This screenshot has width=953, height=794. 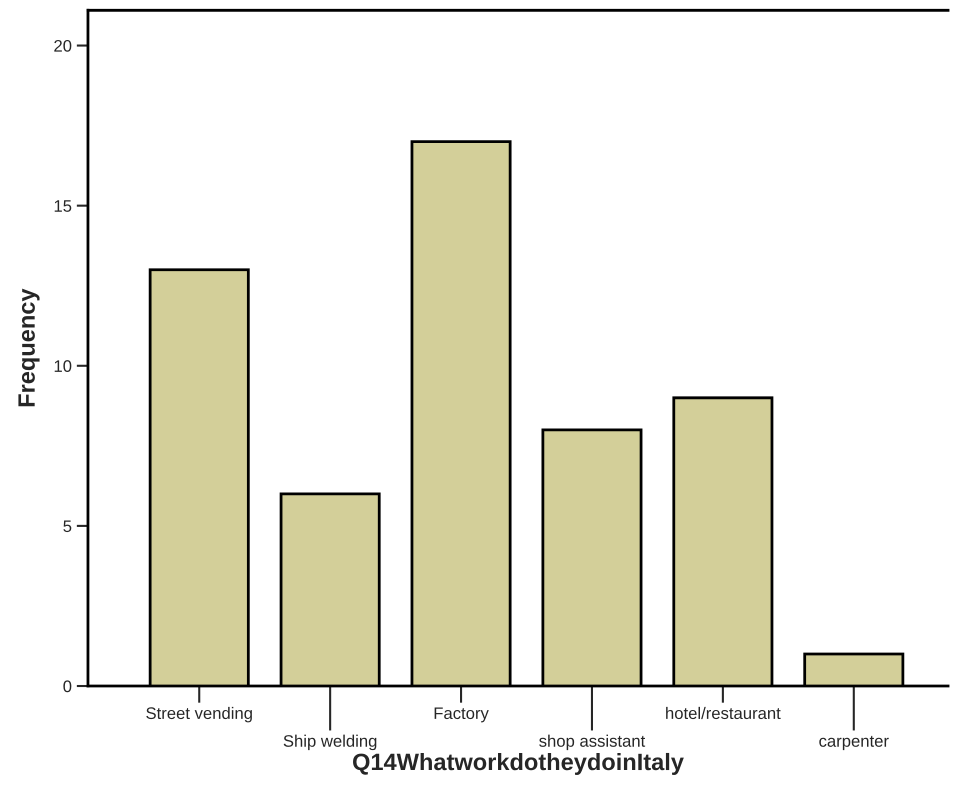 I want to click on y-axis-title: Frequency, so click(x=29, y=347).